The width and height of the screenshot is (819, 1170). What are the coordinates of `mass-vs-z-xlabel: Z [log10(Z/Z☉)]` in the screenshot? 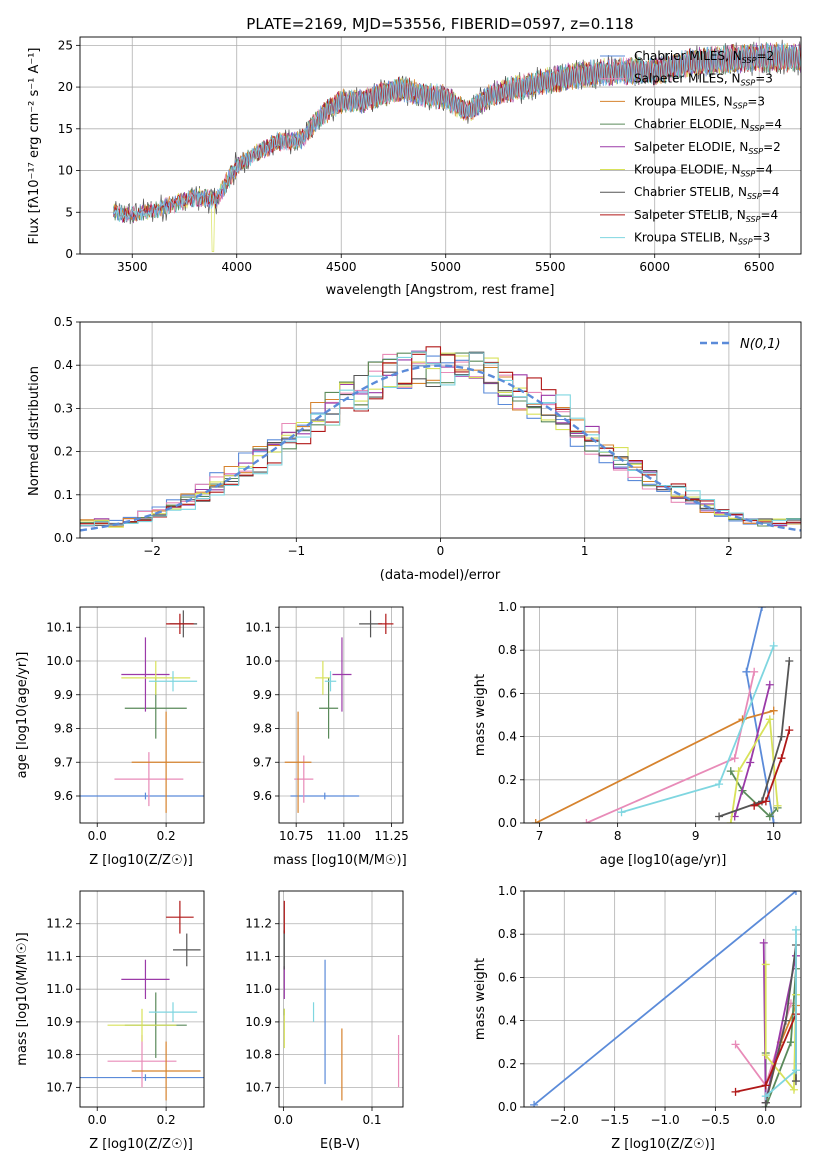 It's located at (141, 1144).